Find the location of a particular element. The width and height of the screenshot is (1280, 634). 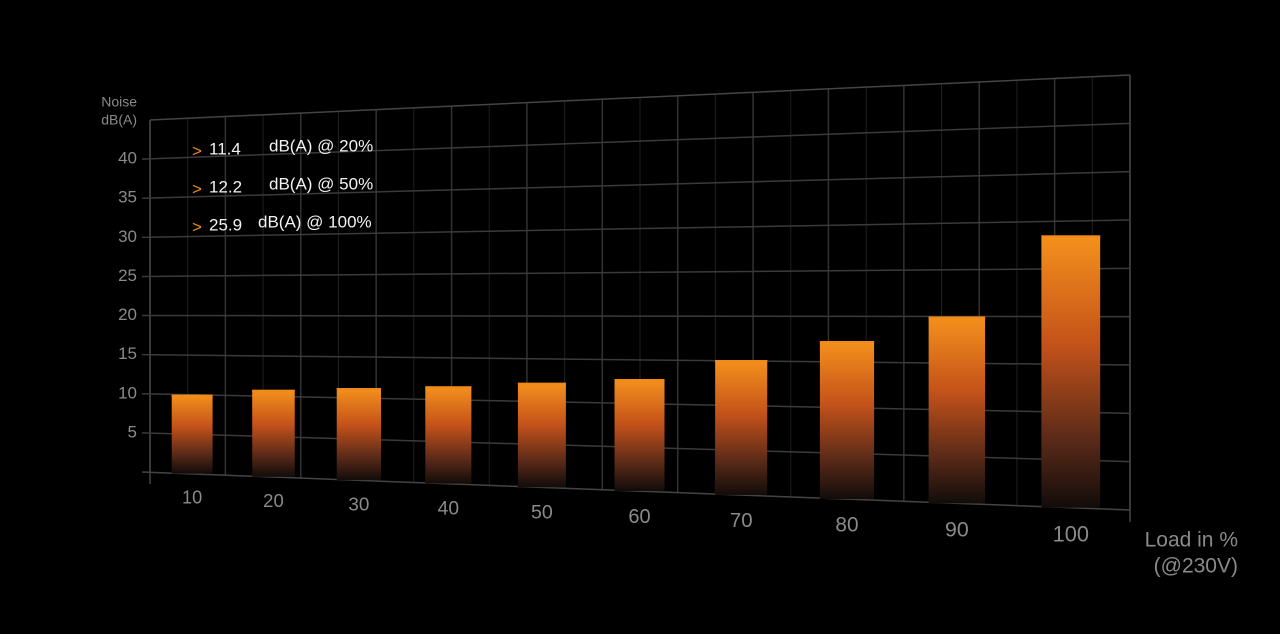

x-tick-label: 40 is located at coordinates (448, 509).